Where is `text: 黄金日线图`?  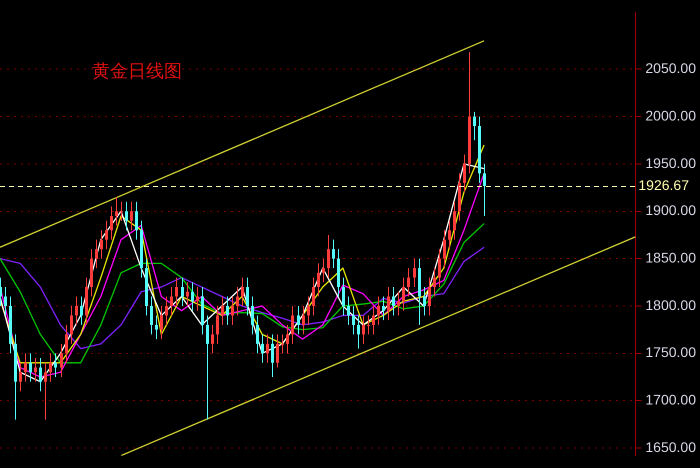
text: 黄金日线图 is located at coordinates (137, 71).